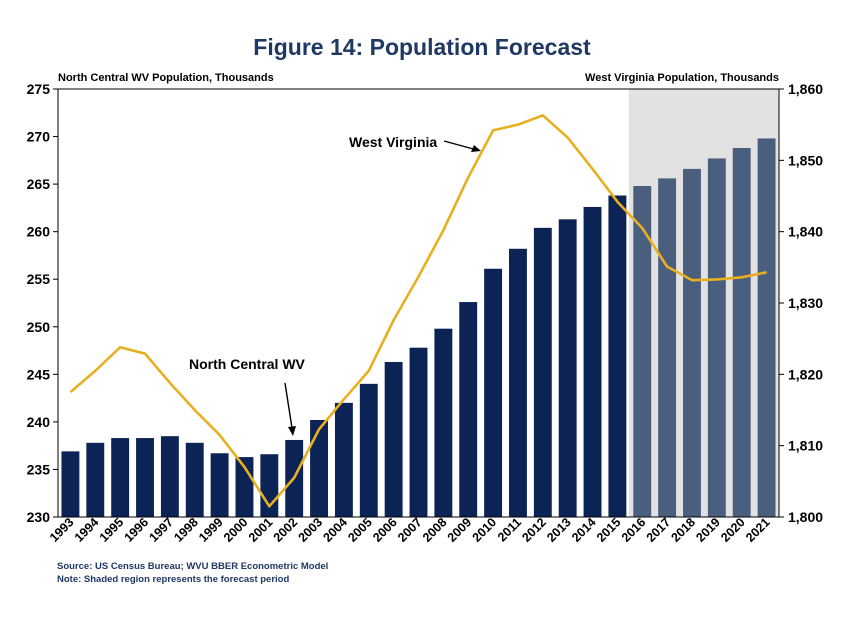 This screenshot has width=850, height=643. What do you see at coordinates (418, 432) in the screenshot?
I see `bar-2007` at bounding box center [418, 432].